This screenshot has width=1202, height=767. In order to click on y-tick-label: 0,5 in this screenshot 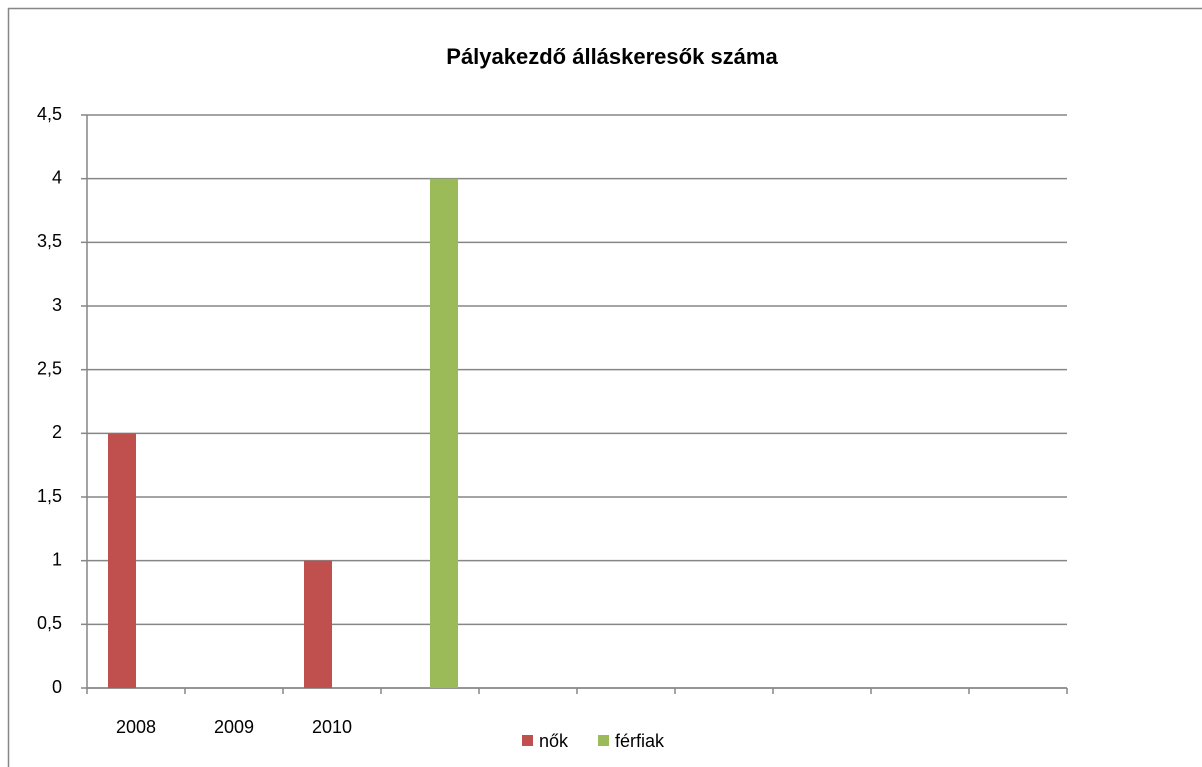, I will do `click(49, 623)`.